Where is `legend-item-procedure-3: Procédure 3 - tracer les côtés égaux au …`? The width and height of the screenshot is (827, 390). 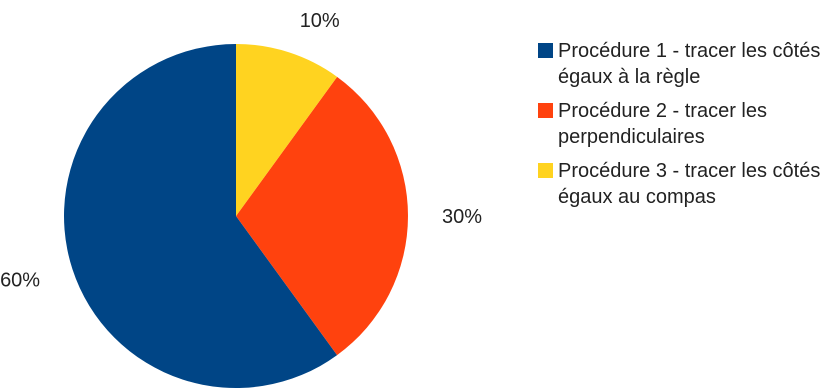
legend-item-procedure-3: Procédure 3 - tracer les côtés égaux au … is located at coordinates (682, 184).